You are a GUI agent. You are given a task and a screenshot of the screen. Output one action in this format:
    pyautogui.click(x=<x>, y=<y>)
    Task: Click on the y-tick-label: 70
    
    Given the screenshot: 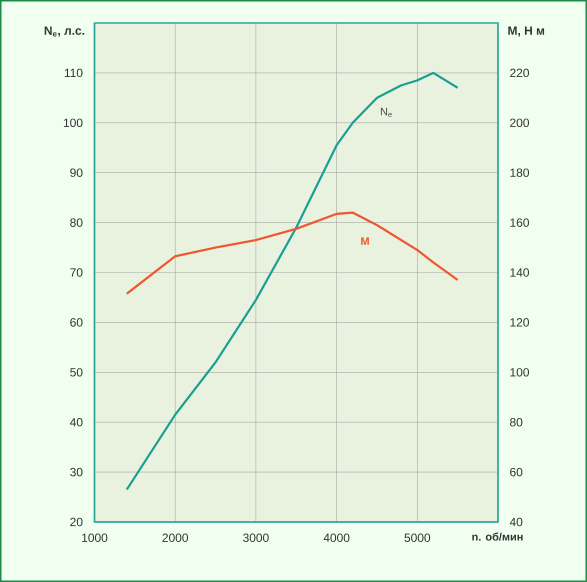 What is the action you would take?
    pyautogui.click(x=76, y=272)
    